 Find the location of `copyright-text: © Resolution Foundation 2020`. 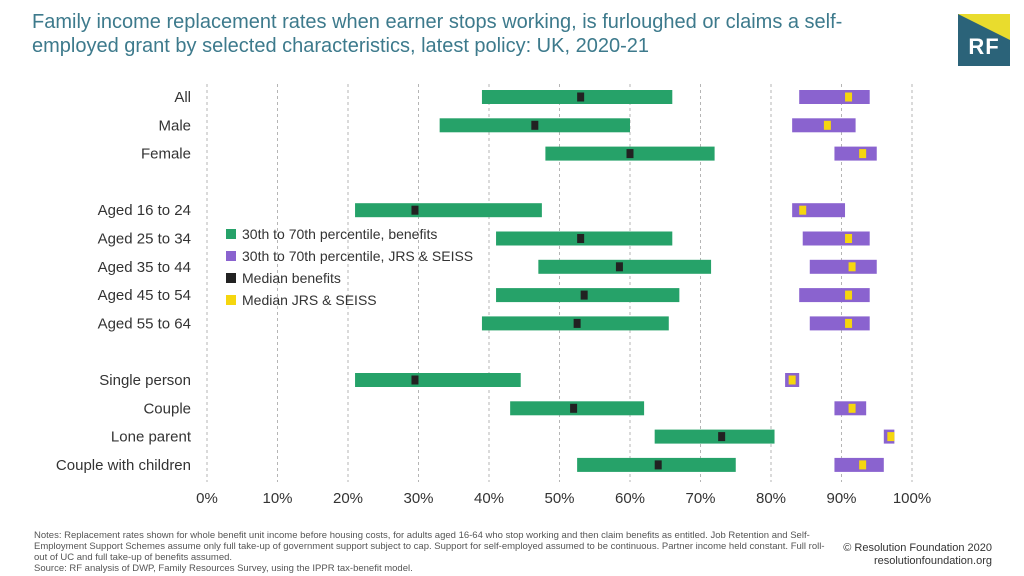

copyright-text: © Resolution Foundation 2020 is located at coordinates (917, 548).